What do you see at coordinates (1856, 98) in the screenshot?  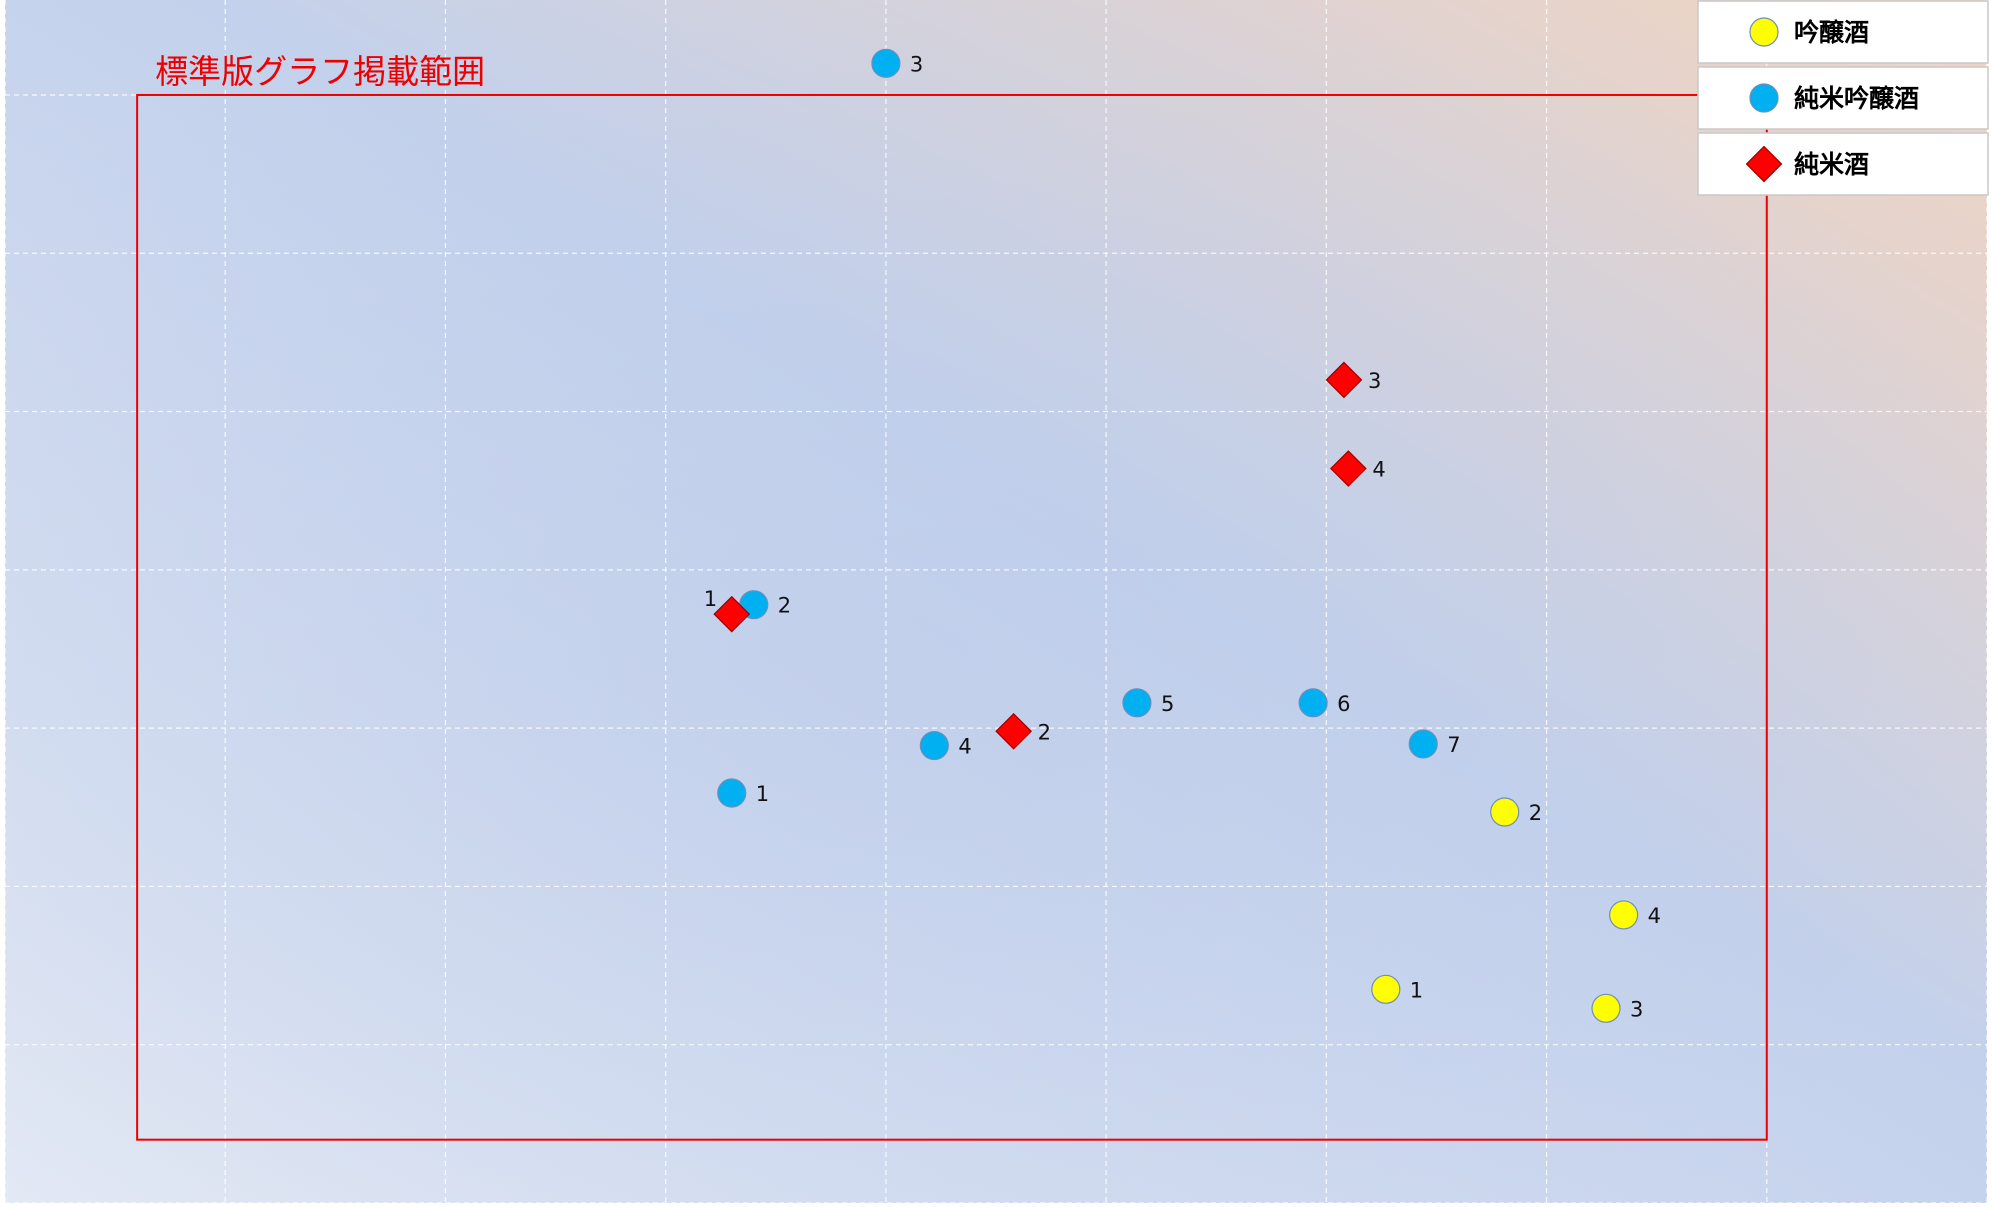 I see `legend-label: 純米吟醸酒` at bounding box center [1856, 98].